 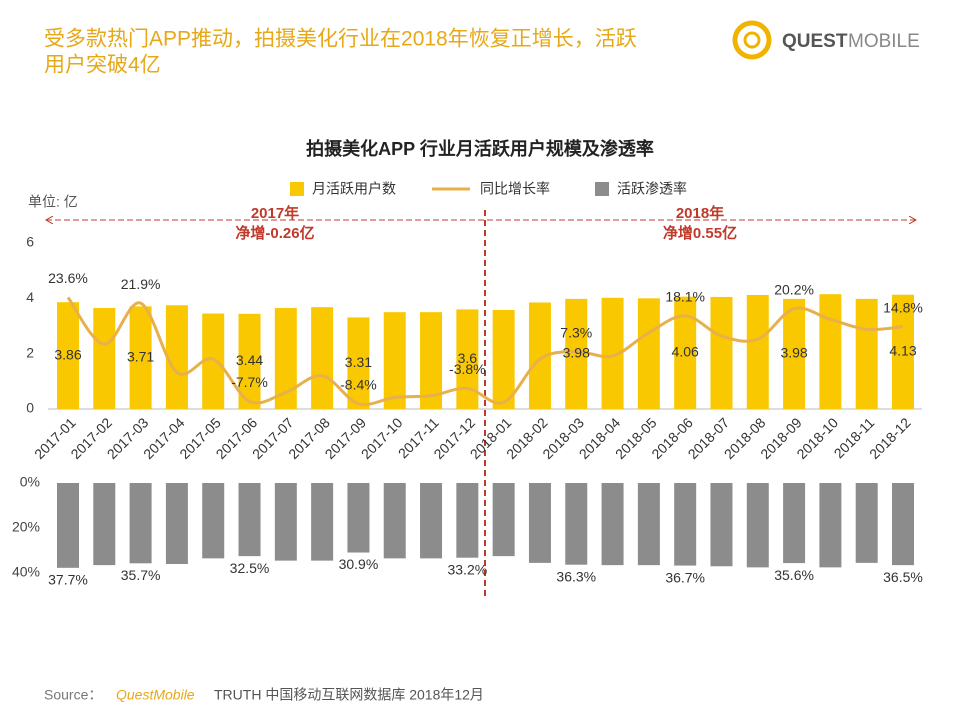 I want to click on legend-label: 活跃渗透率, so click(x=652, y=189).